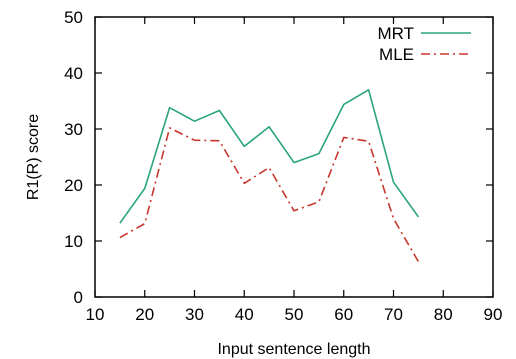 This screenshot has width=516, height=359. What do you see at coordinates (73, 17) in the screenshot?
I see `y-tick-label: 50` at bounding box center [73, 17].